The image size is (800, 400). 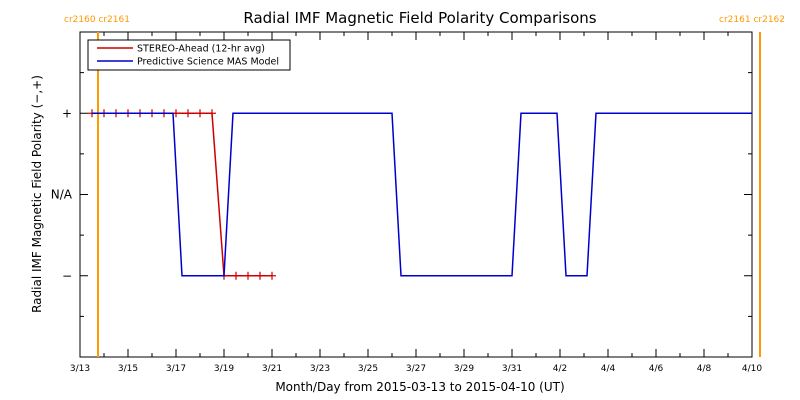 I want to click on x-tick-label: 3/31, so click(x=512, y=369).